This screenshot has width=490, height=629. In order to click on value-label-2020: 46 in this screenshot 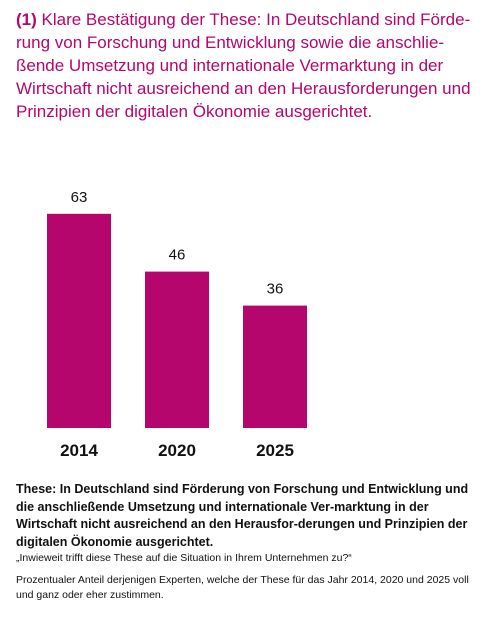, I will do `click(177, 255)`.